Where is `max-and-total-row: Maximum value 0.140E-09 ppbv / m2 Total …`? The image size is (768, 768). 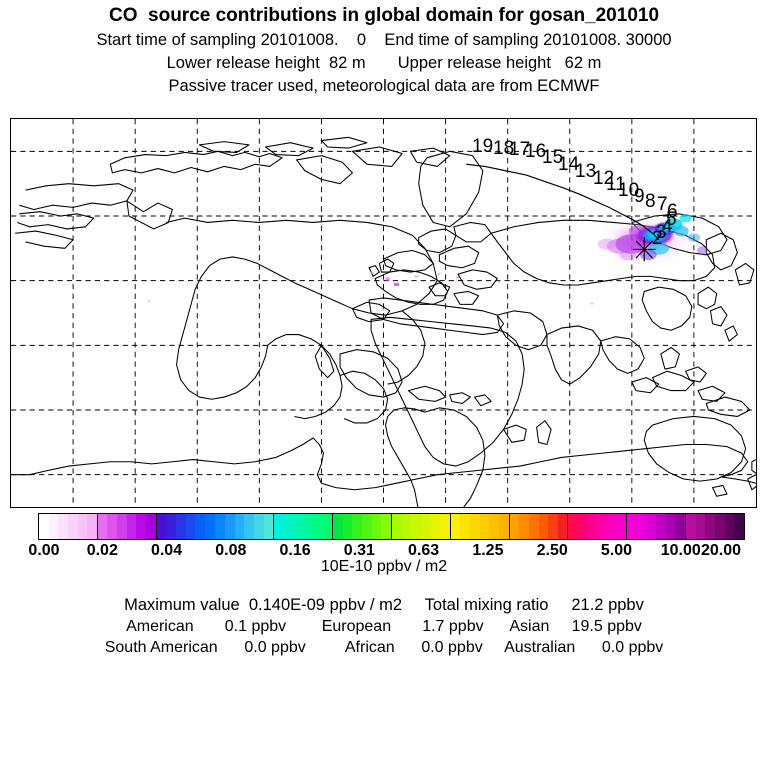 max-and-total-row: Maximum value 0.140E-09 ppbv / m2 Total … is located at coordinates (384, 605).